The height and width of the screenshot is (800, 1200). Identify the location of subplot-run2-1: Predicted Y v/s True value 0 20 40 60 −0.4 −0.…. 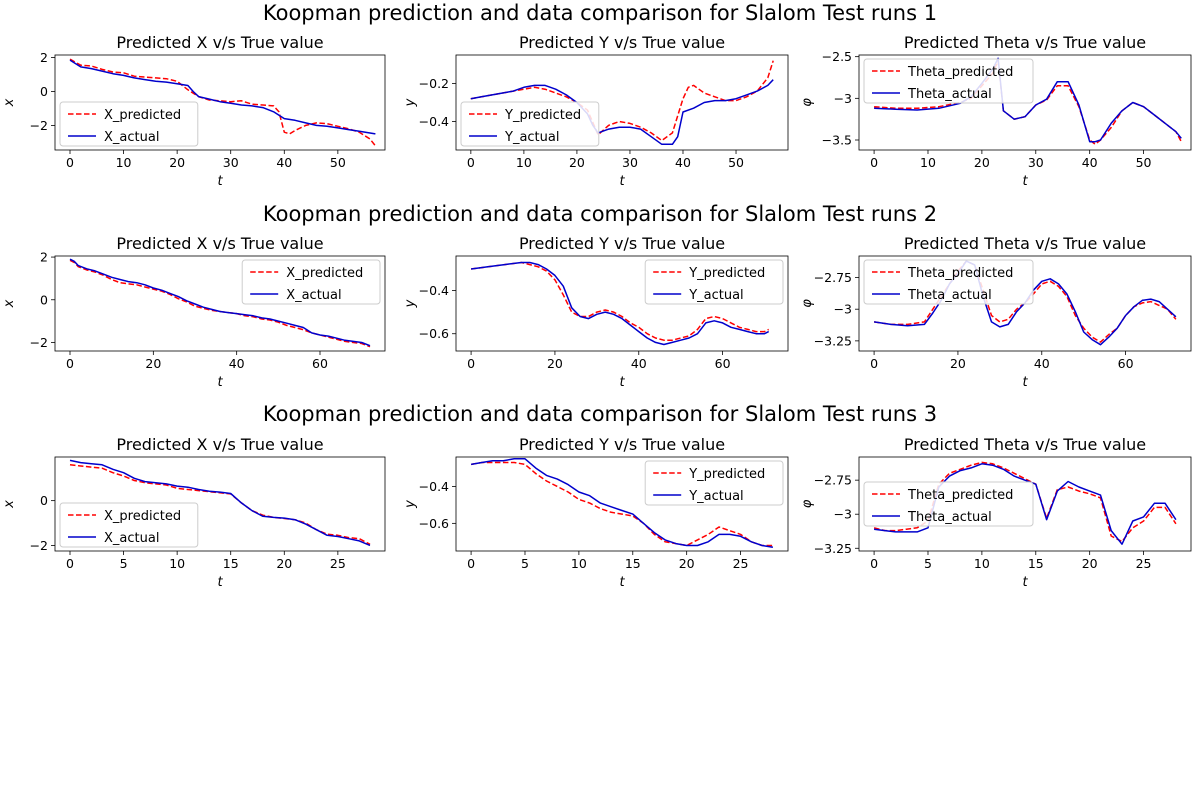
(596, 312).